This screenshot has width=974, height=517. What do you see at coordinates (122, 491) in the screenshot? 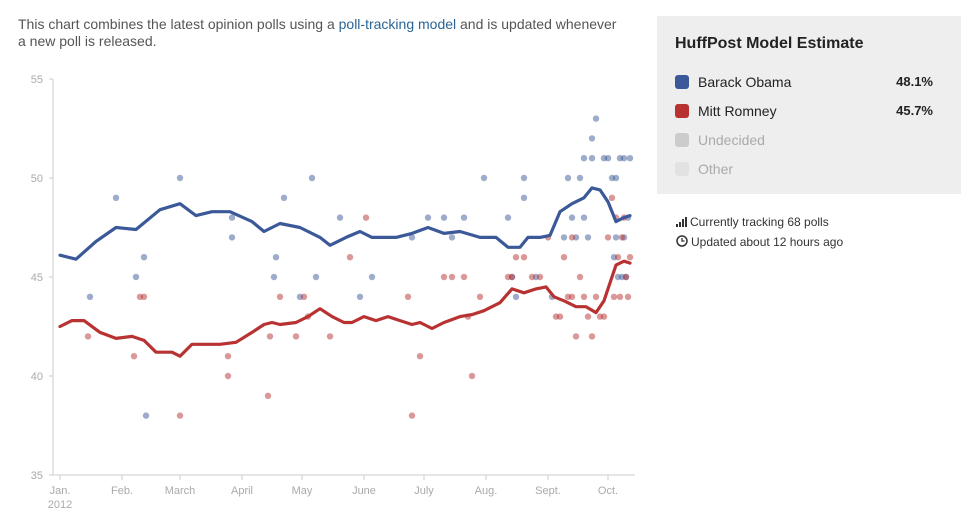
I see `x-tick-label: Feb.` at bounding box center [122, 491].